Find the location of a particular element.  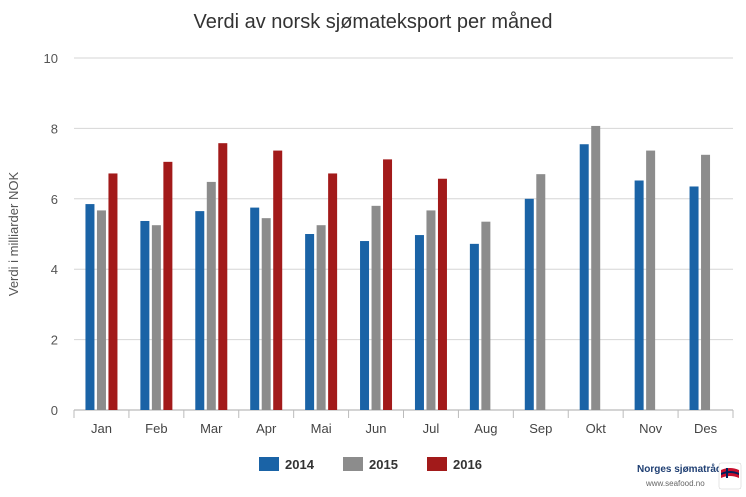

logo-url: www.seafood.no is located at coordinates (675, 483).